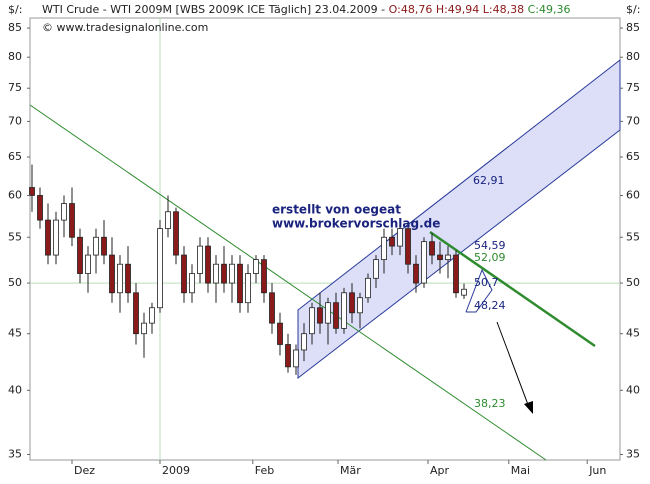 The image size is (650, 484). What do you see at coordinates (490, 305) in the screenshot?
I see `annotation: 48,24` at bounding box center [490, 305].